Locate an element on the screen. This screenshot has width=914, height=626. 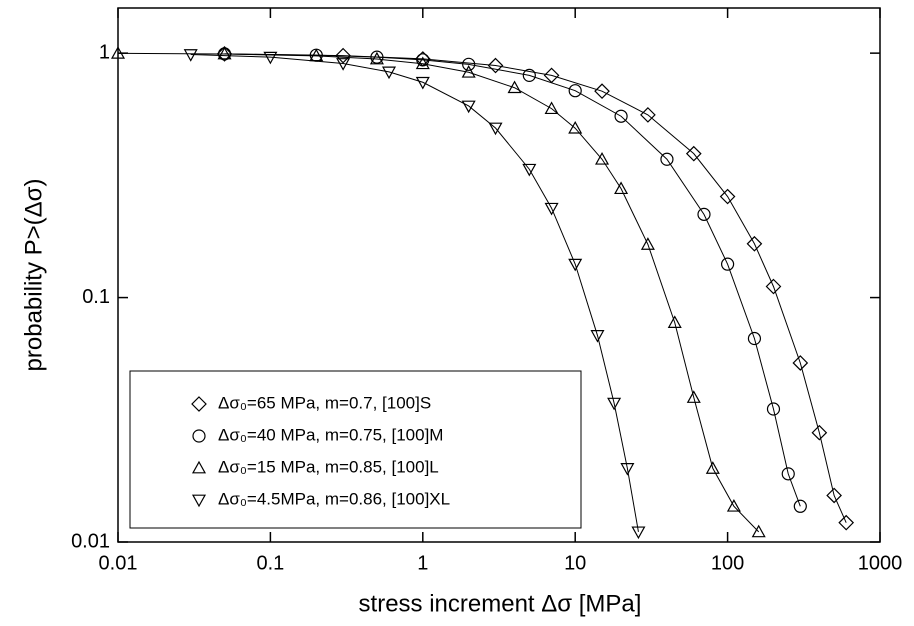
legend-label: Δσ₀=65 MPa, m=0.7, [100]S is located at coordinates (324, 402).